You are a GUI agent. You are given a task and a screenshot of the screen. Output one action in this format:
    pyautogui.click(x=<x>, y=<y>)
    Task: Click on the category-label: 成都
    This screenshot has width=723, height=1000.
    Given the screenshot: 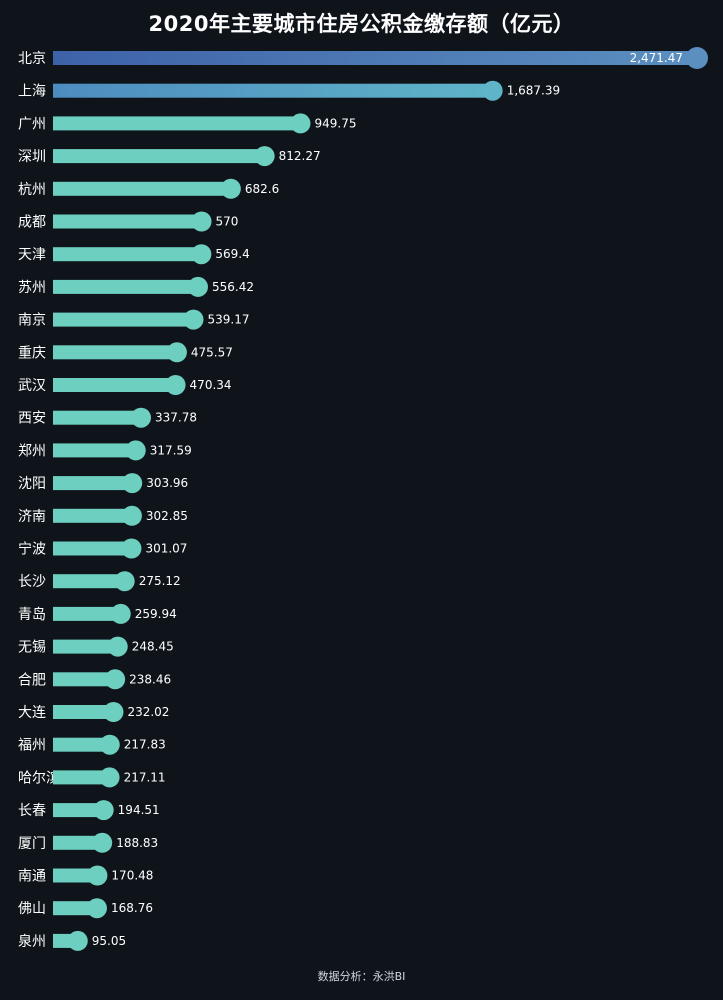 What is the action you would take?
    pyautogui.click(x=32, y=223)
    